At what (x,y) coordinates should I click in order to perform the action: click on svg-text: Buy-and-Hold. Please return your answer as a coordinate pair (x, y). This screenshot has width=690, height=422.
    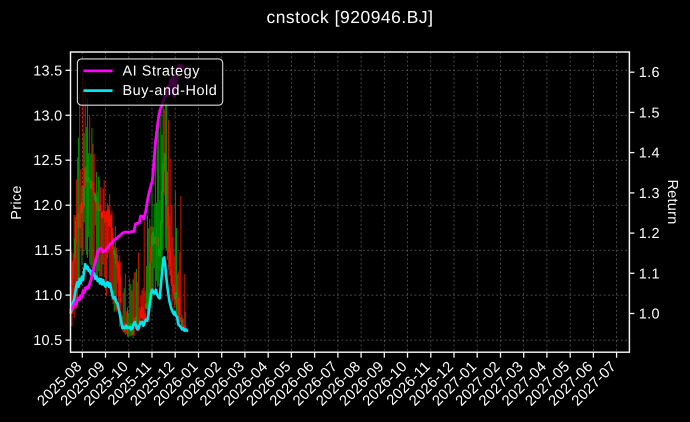
    Looking at the image, I should click on (170, 91).